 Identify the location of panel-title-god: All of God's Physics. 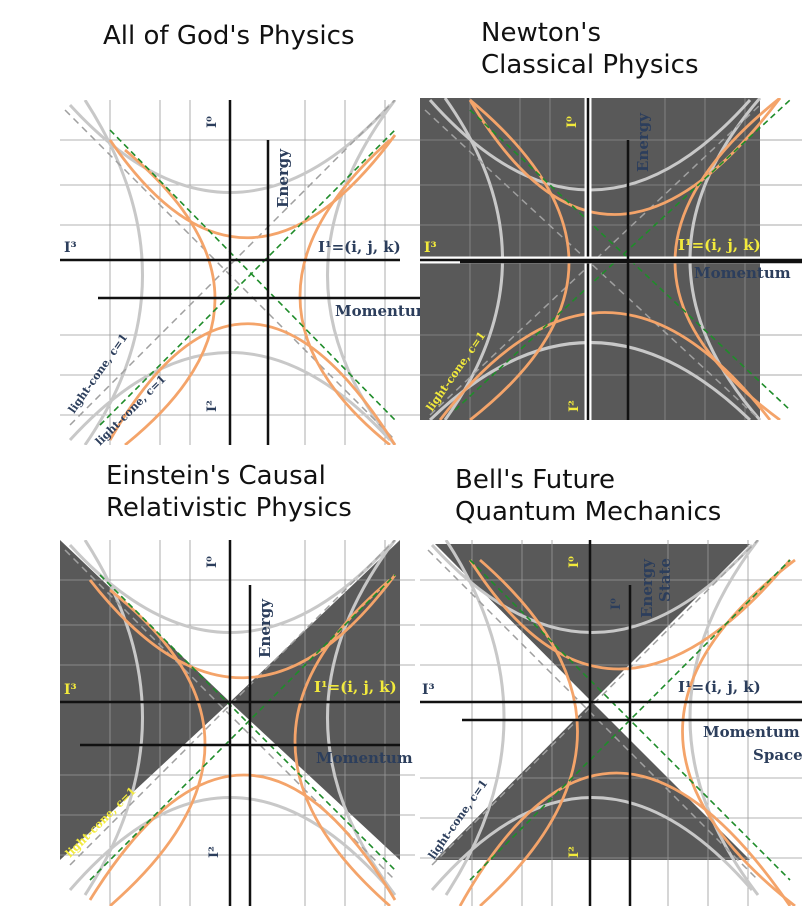
(229, 36).